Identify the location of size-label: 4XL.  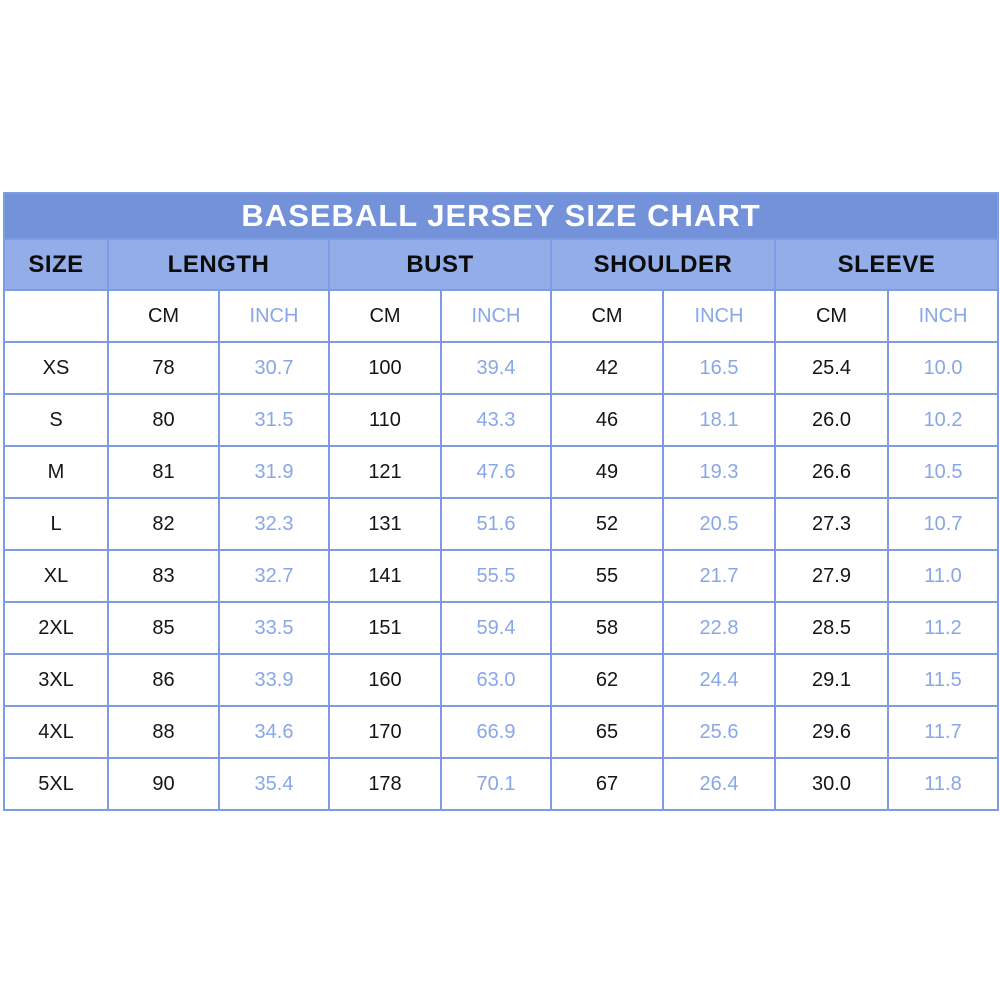
(56, 732).